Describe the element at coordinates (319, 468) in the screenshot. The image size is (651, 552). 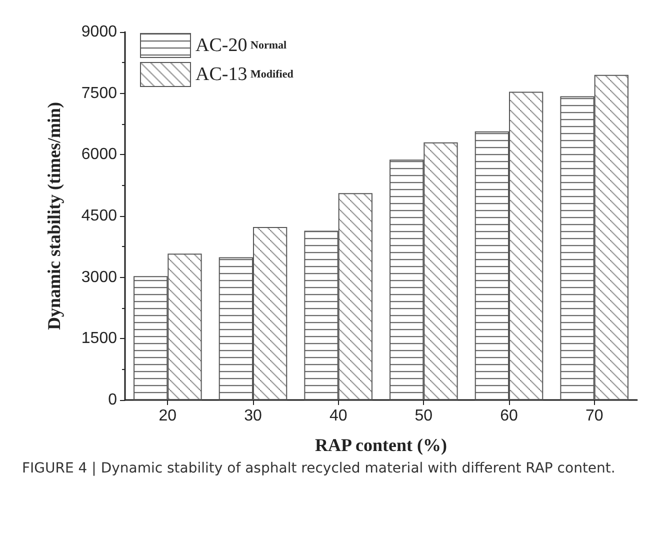
I see `caption: FIGURE 4 | Dynamic stability of asphalt recycled material with different RAP content.` at that location.